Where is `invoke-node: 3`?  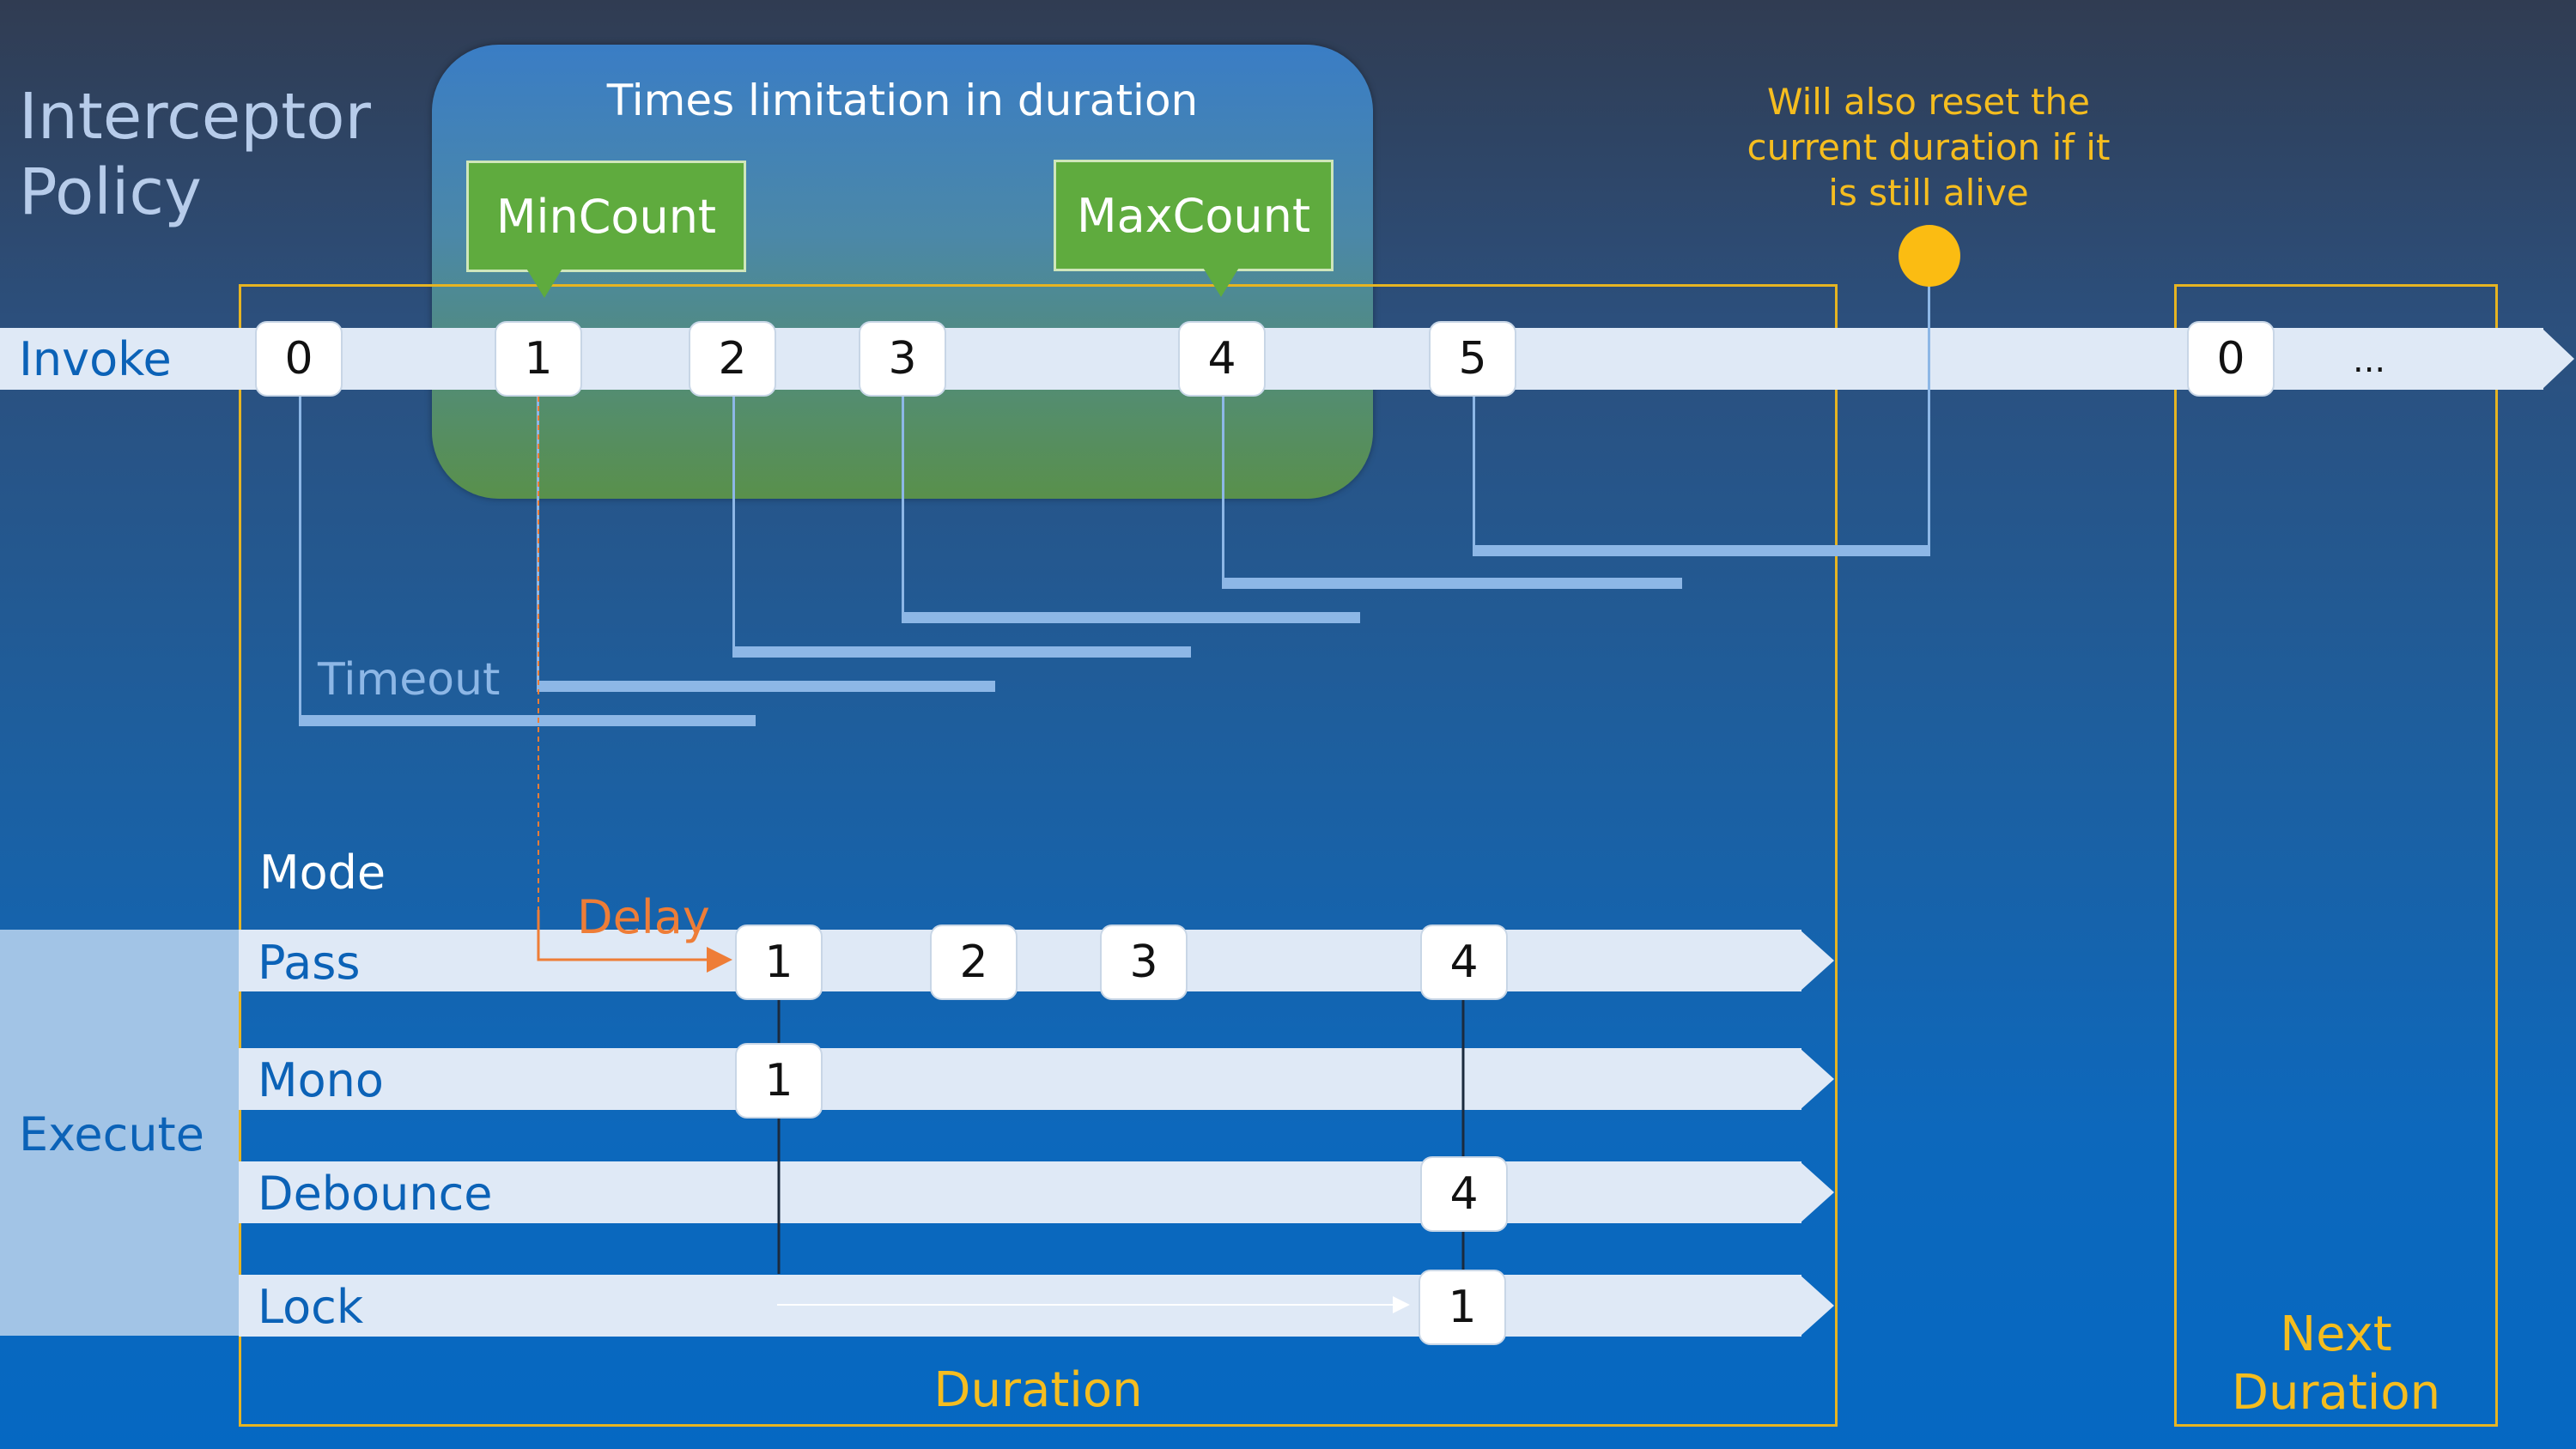 invoke-node: 3 is located at coordinates (903, 359).